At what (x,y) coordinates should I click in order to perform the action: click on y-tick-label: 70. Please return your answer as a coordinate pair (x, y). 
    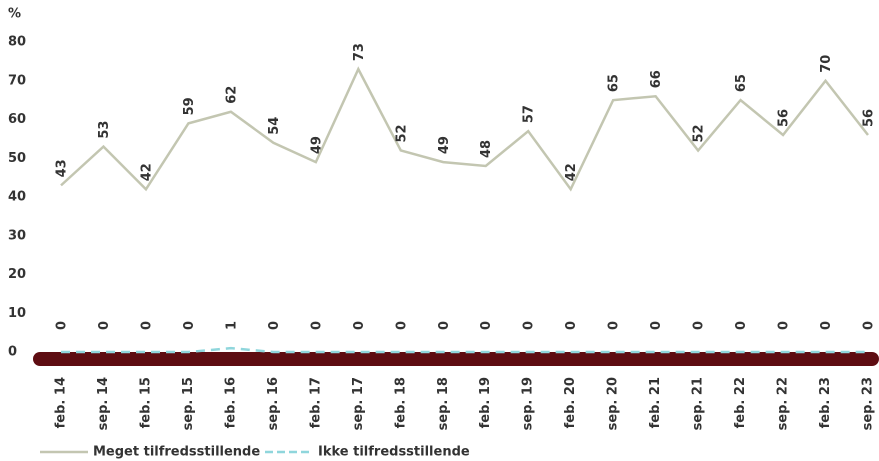
    Looking at the image, I should click on (17, 80).